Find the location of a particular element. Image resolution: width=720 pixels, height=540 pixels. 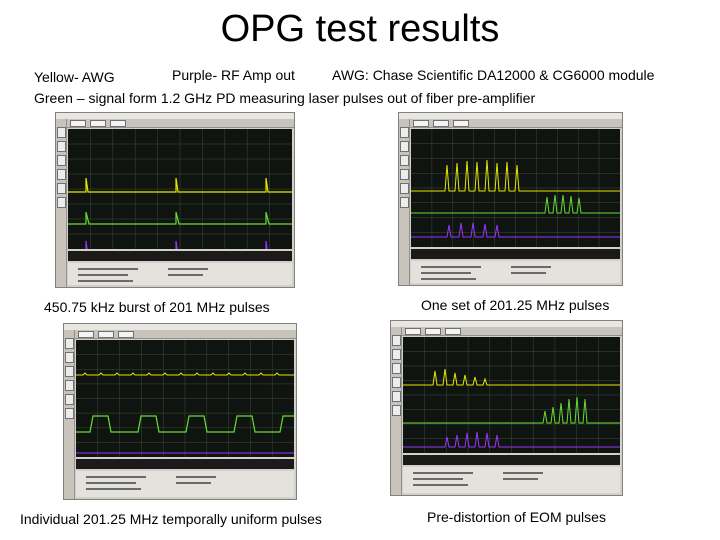

caption-panel-2: One set of 201.25 MHz pulses is located at coordinates (515, 305).